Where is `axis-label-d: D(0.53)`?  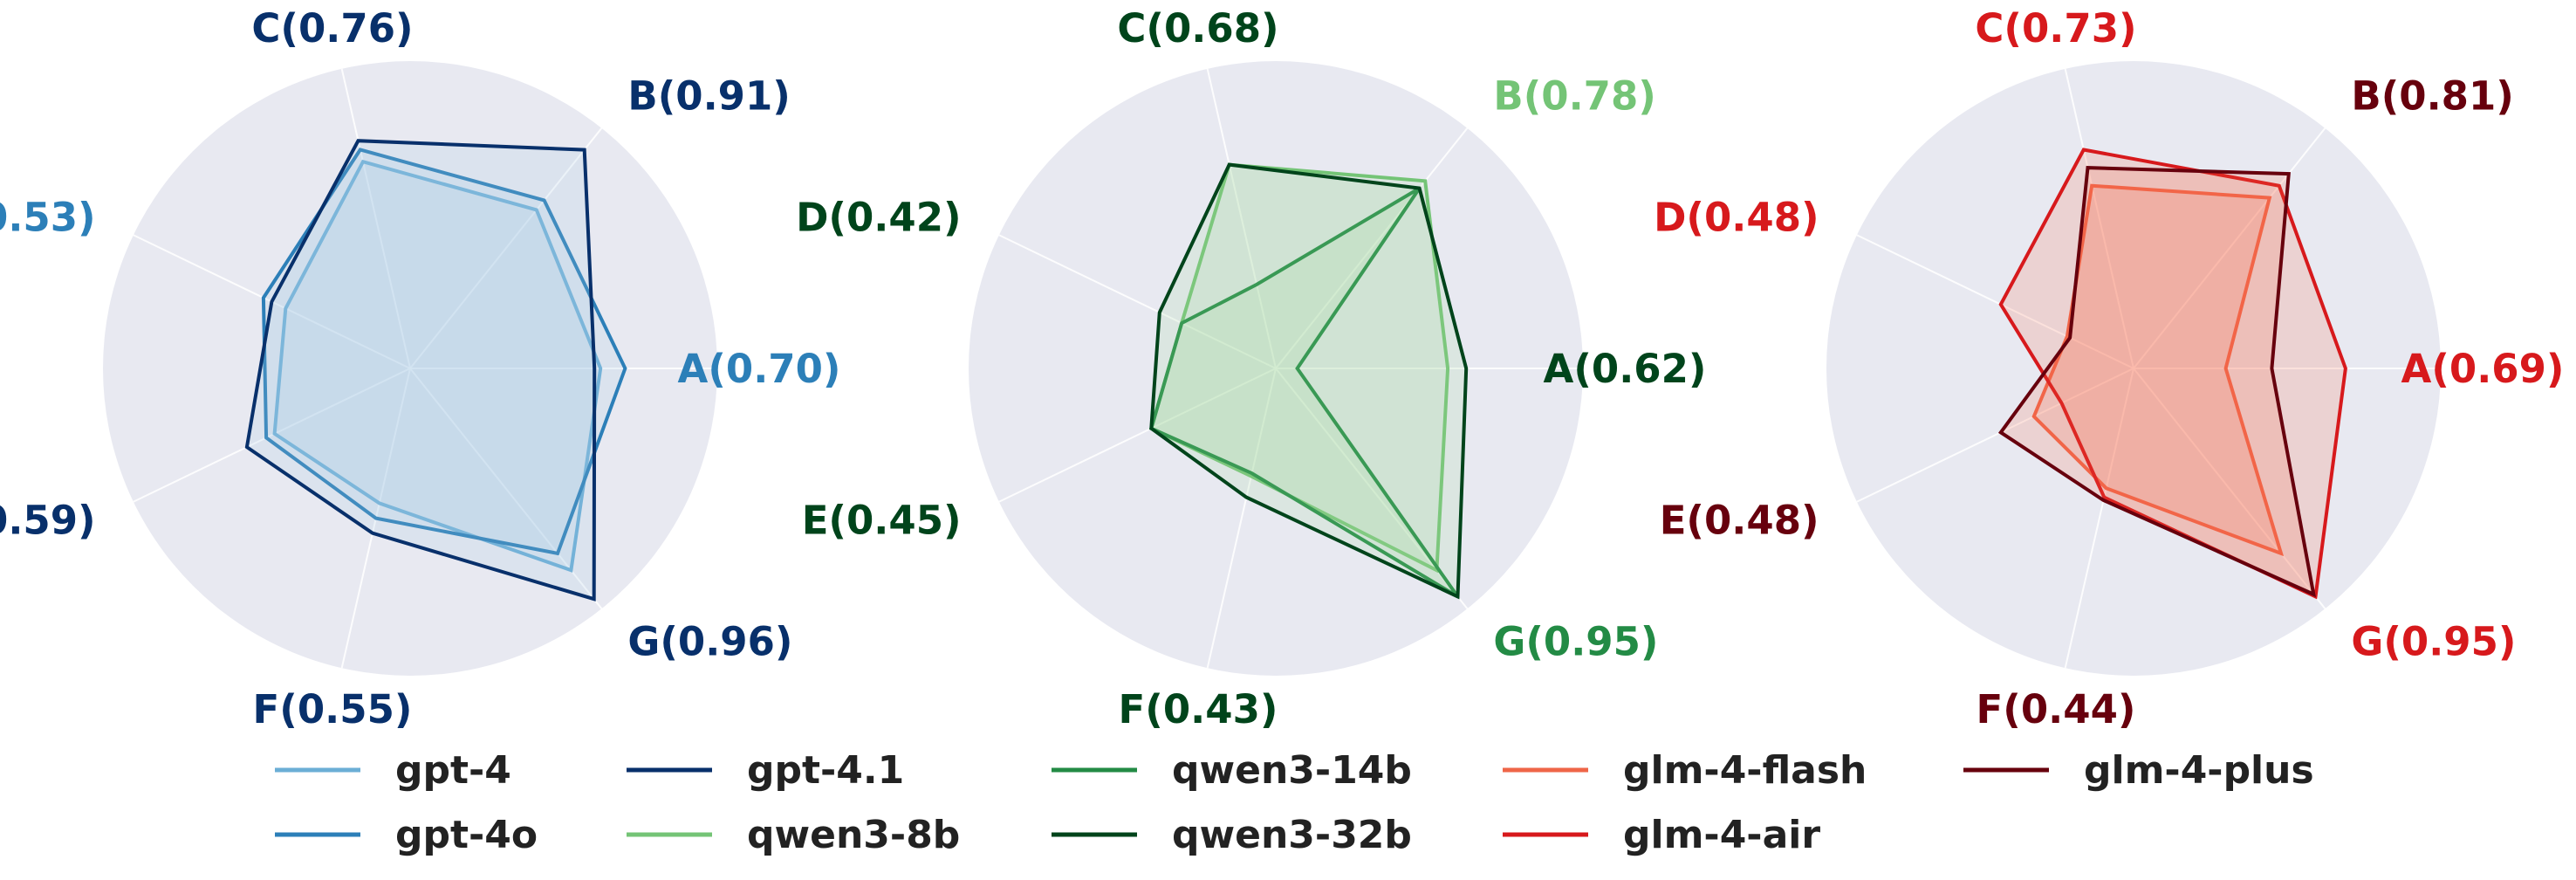
axis-label-d: D(0.53) is located at coordinates (48, 217).